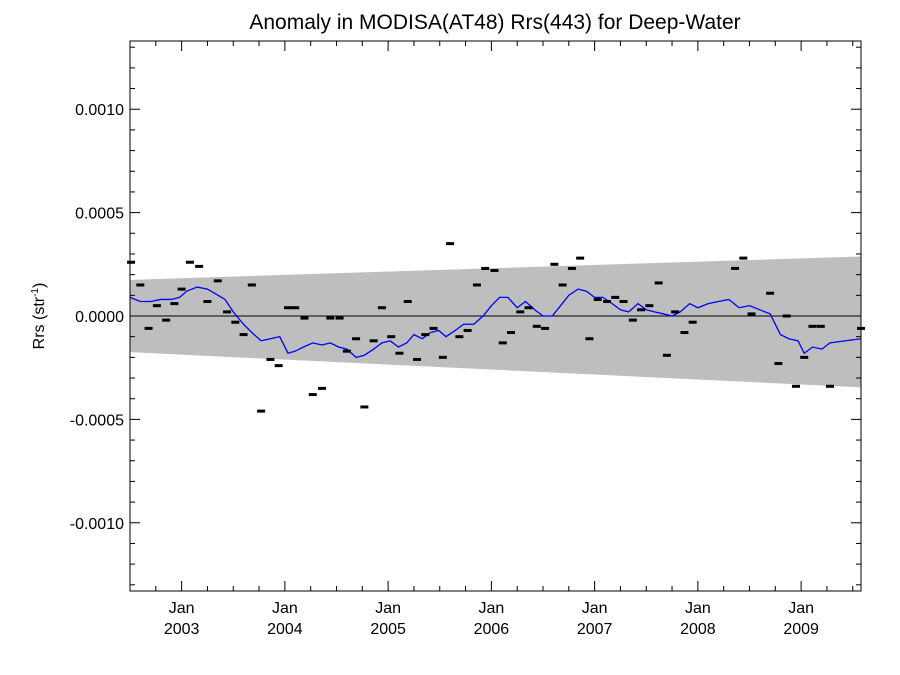  What do you see at coordinates (182, 629) in the screenshot?
I see `x-tick-year-label: 2003` at bounding box center [182, 629].